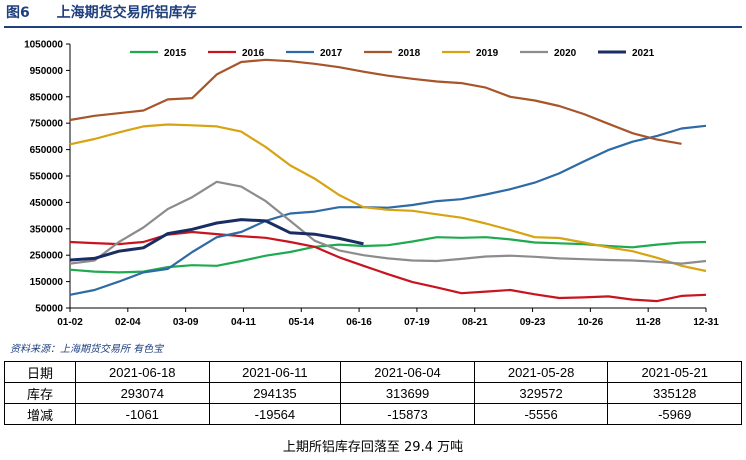 The image size is (746, 460). What do you see at coordinates (541, 393) in the screenshot?
I see `table-cell: 329572` at bounding box center [541, 393].